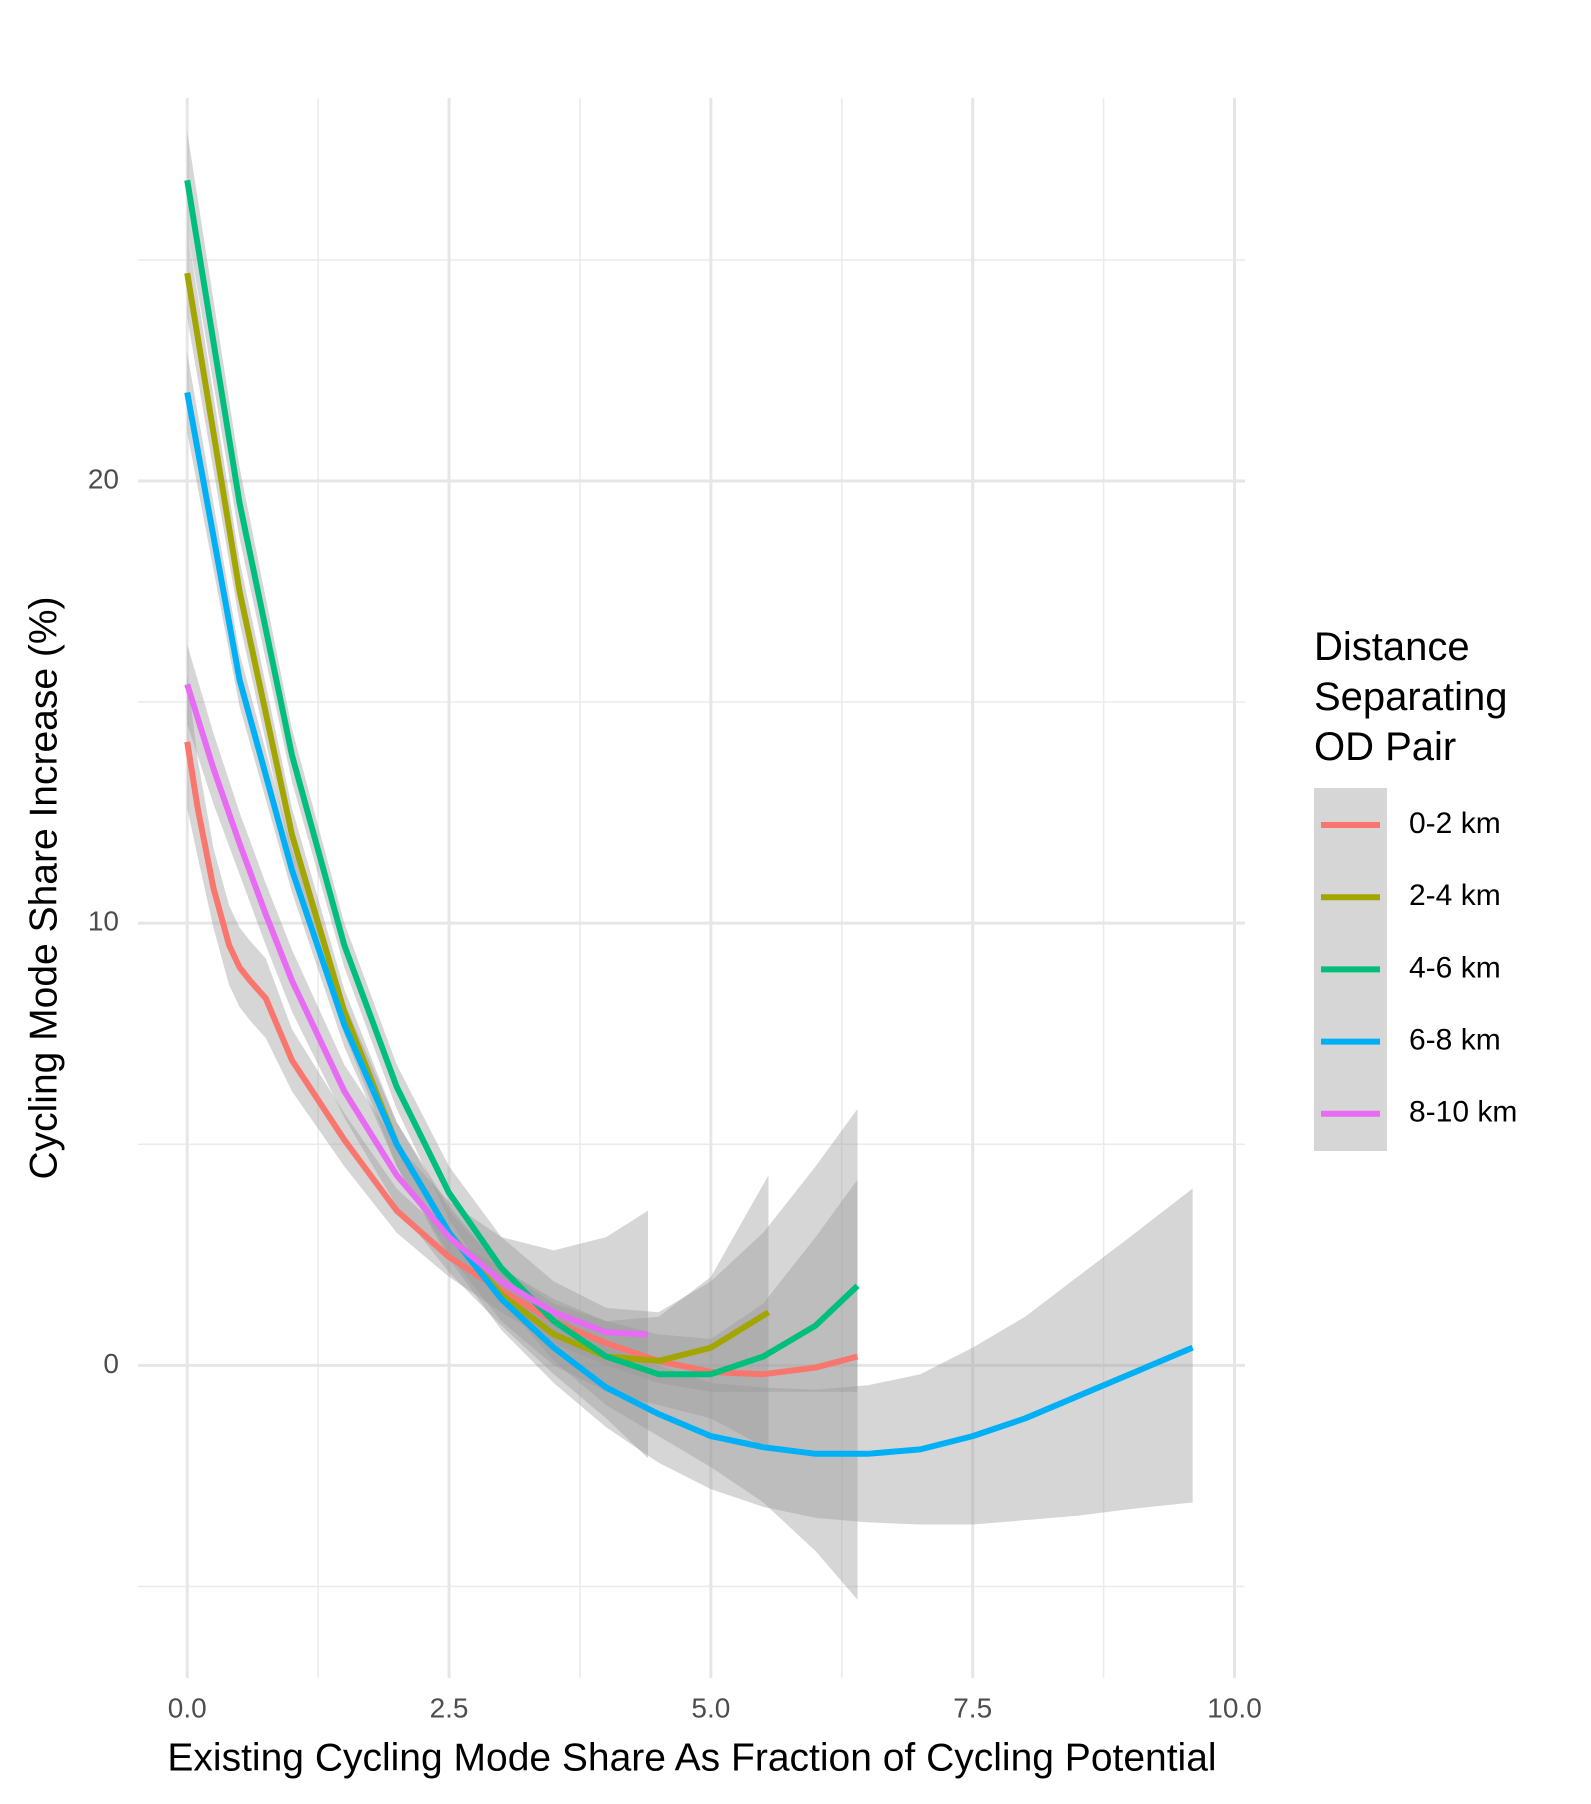 The width and height of the screenshot is (1591, 1804). What do you see at coordinates (449, 1707) in the screenshot?
I see `x-tick-label: 2.5` at bounding box center [449, 1707].